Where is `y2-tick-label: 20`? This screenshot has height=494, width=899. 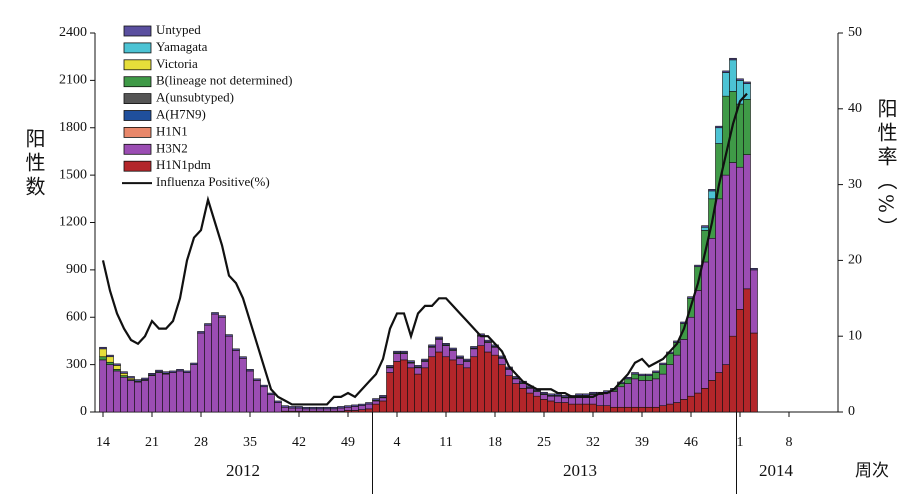 y2-tick-label: 20 is located at coordinates (855, 260).